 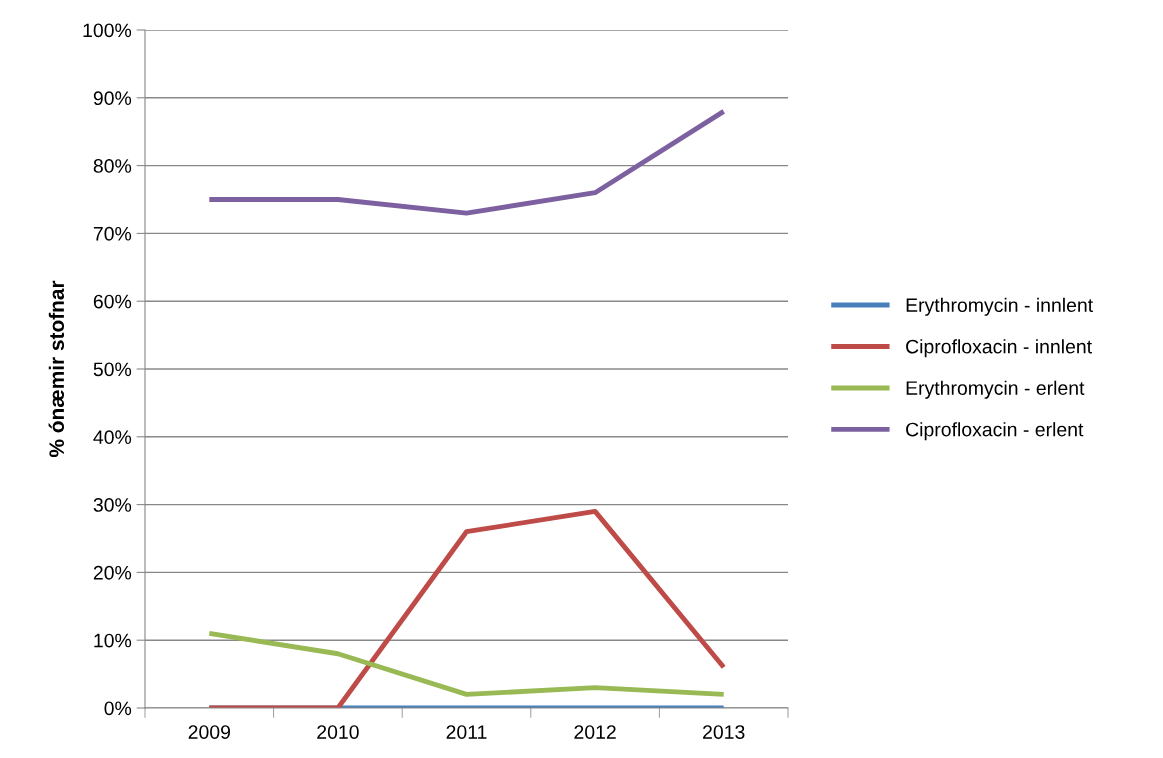 I want to click on x-tick-label: 2010, so click(x=338, y=732).